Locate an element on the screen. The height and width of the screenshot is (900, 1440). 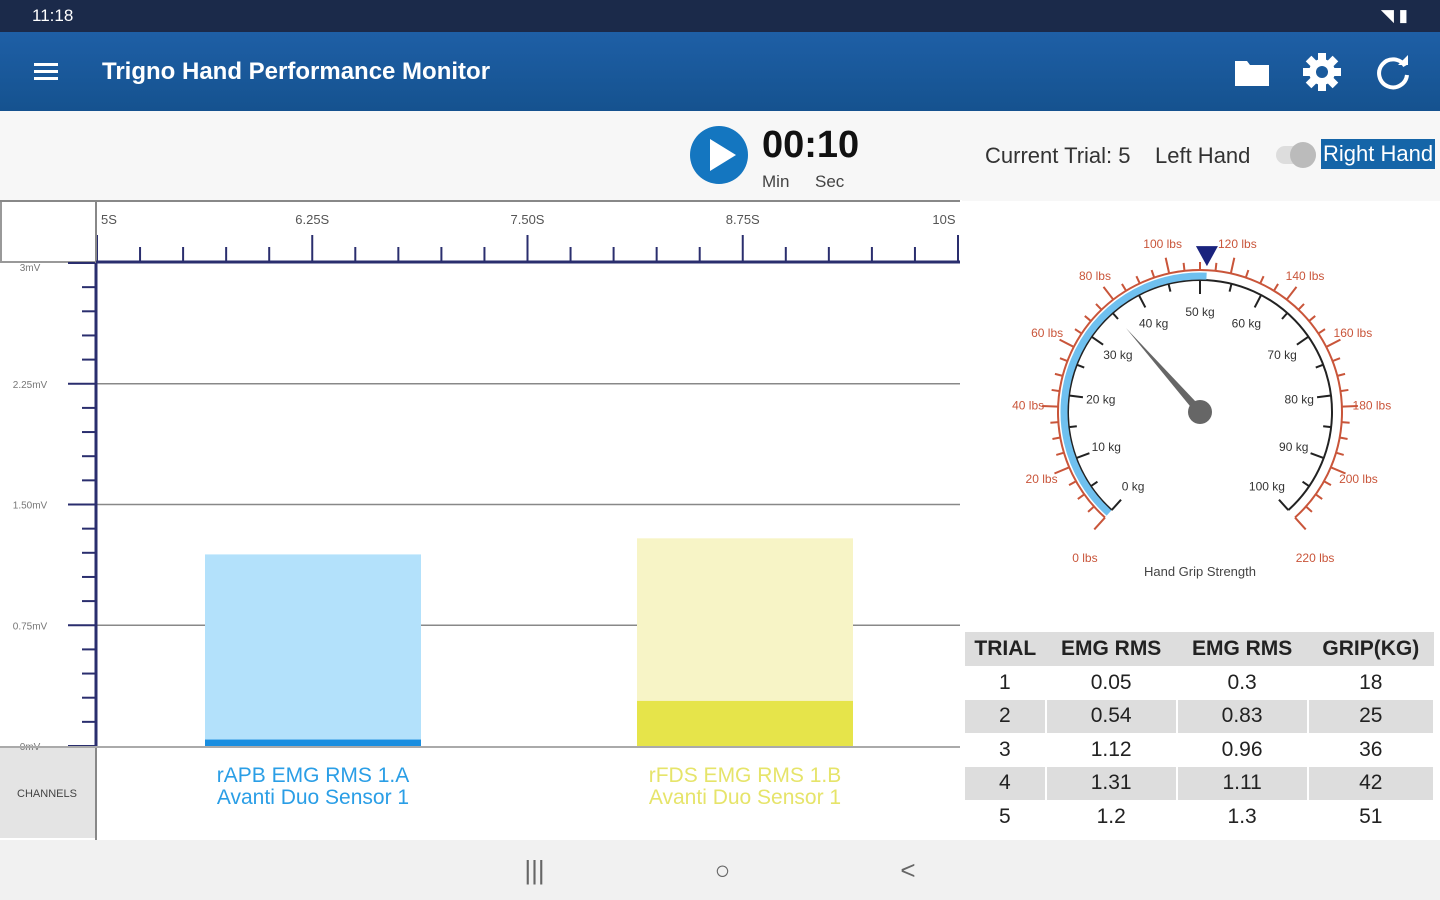
hand-toggle is located at coordinates (1296, 155).